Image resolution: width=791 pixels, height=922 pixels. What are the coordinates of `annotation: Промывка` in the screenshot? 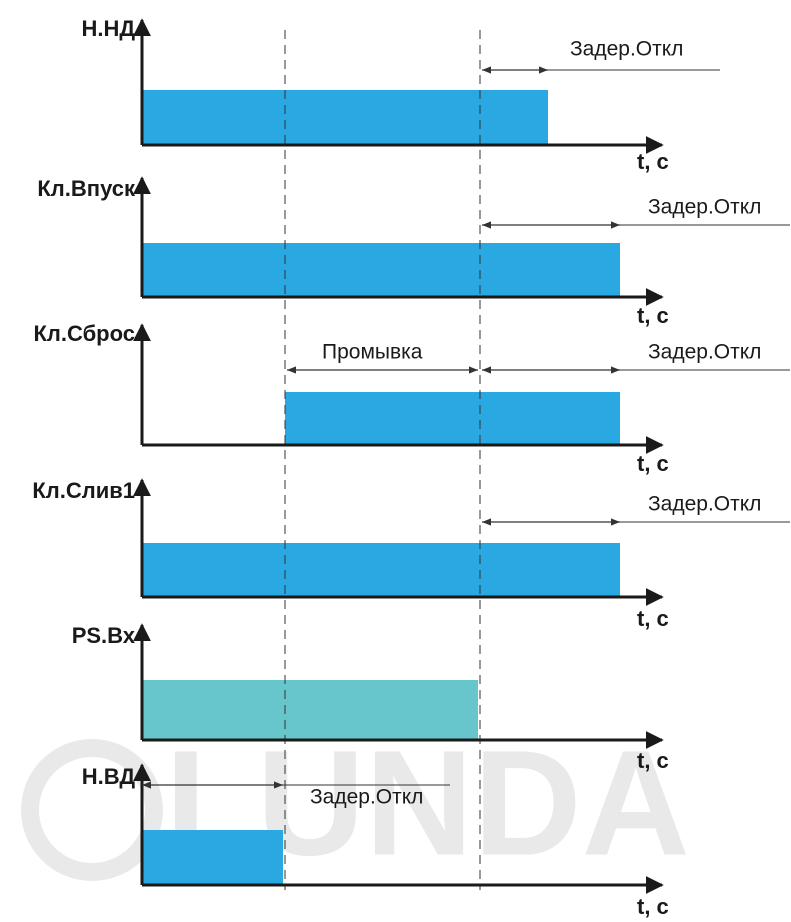 It's located at (372, 352).